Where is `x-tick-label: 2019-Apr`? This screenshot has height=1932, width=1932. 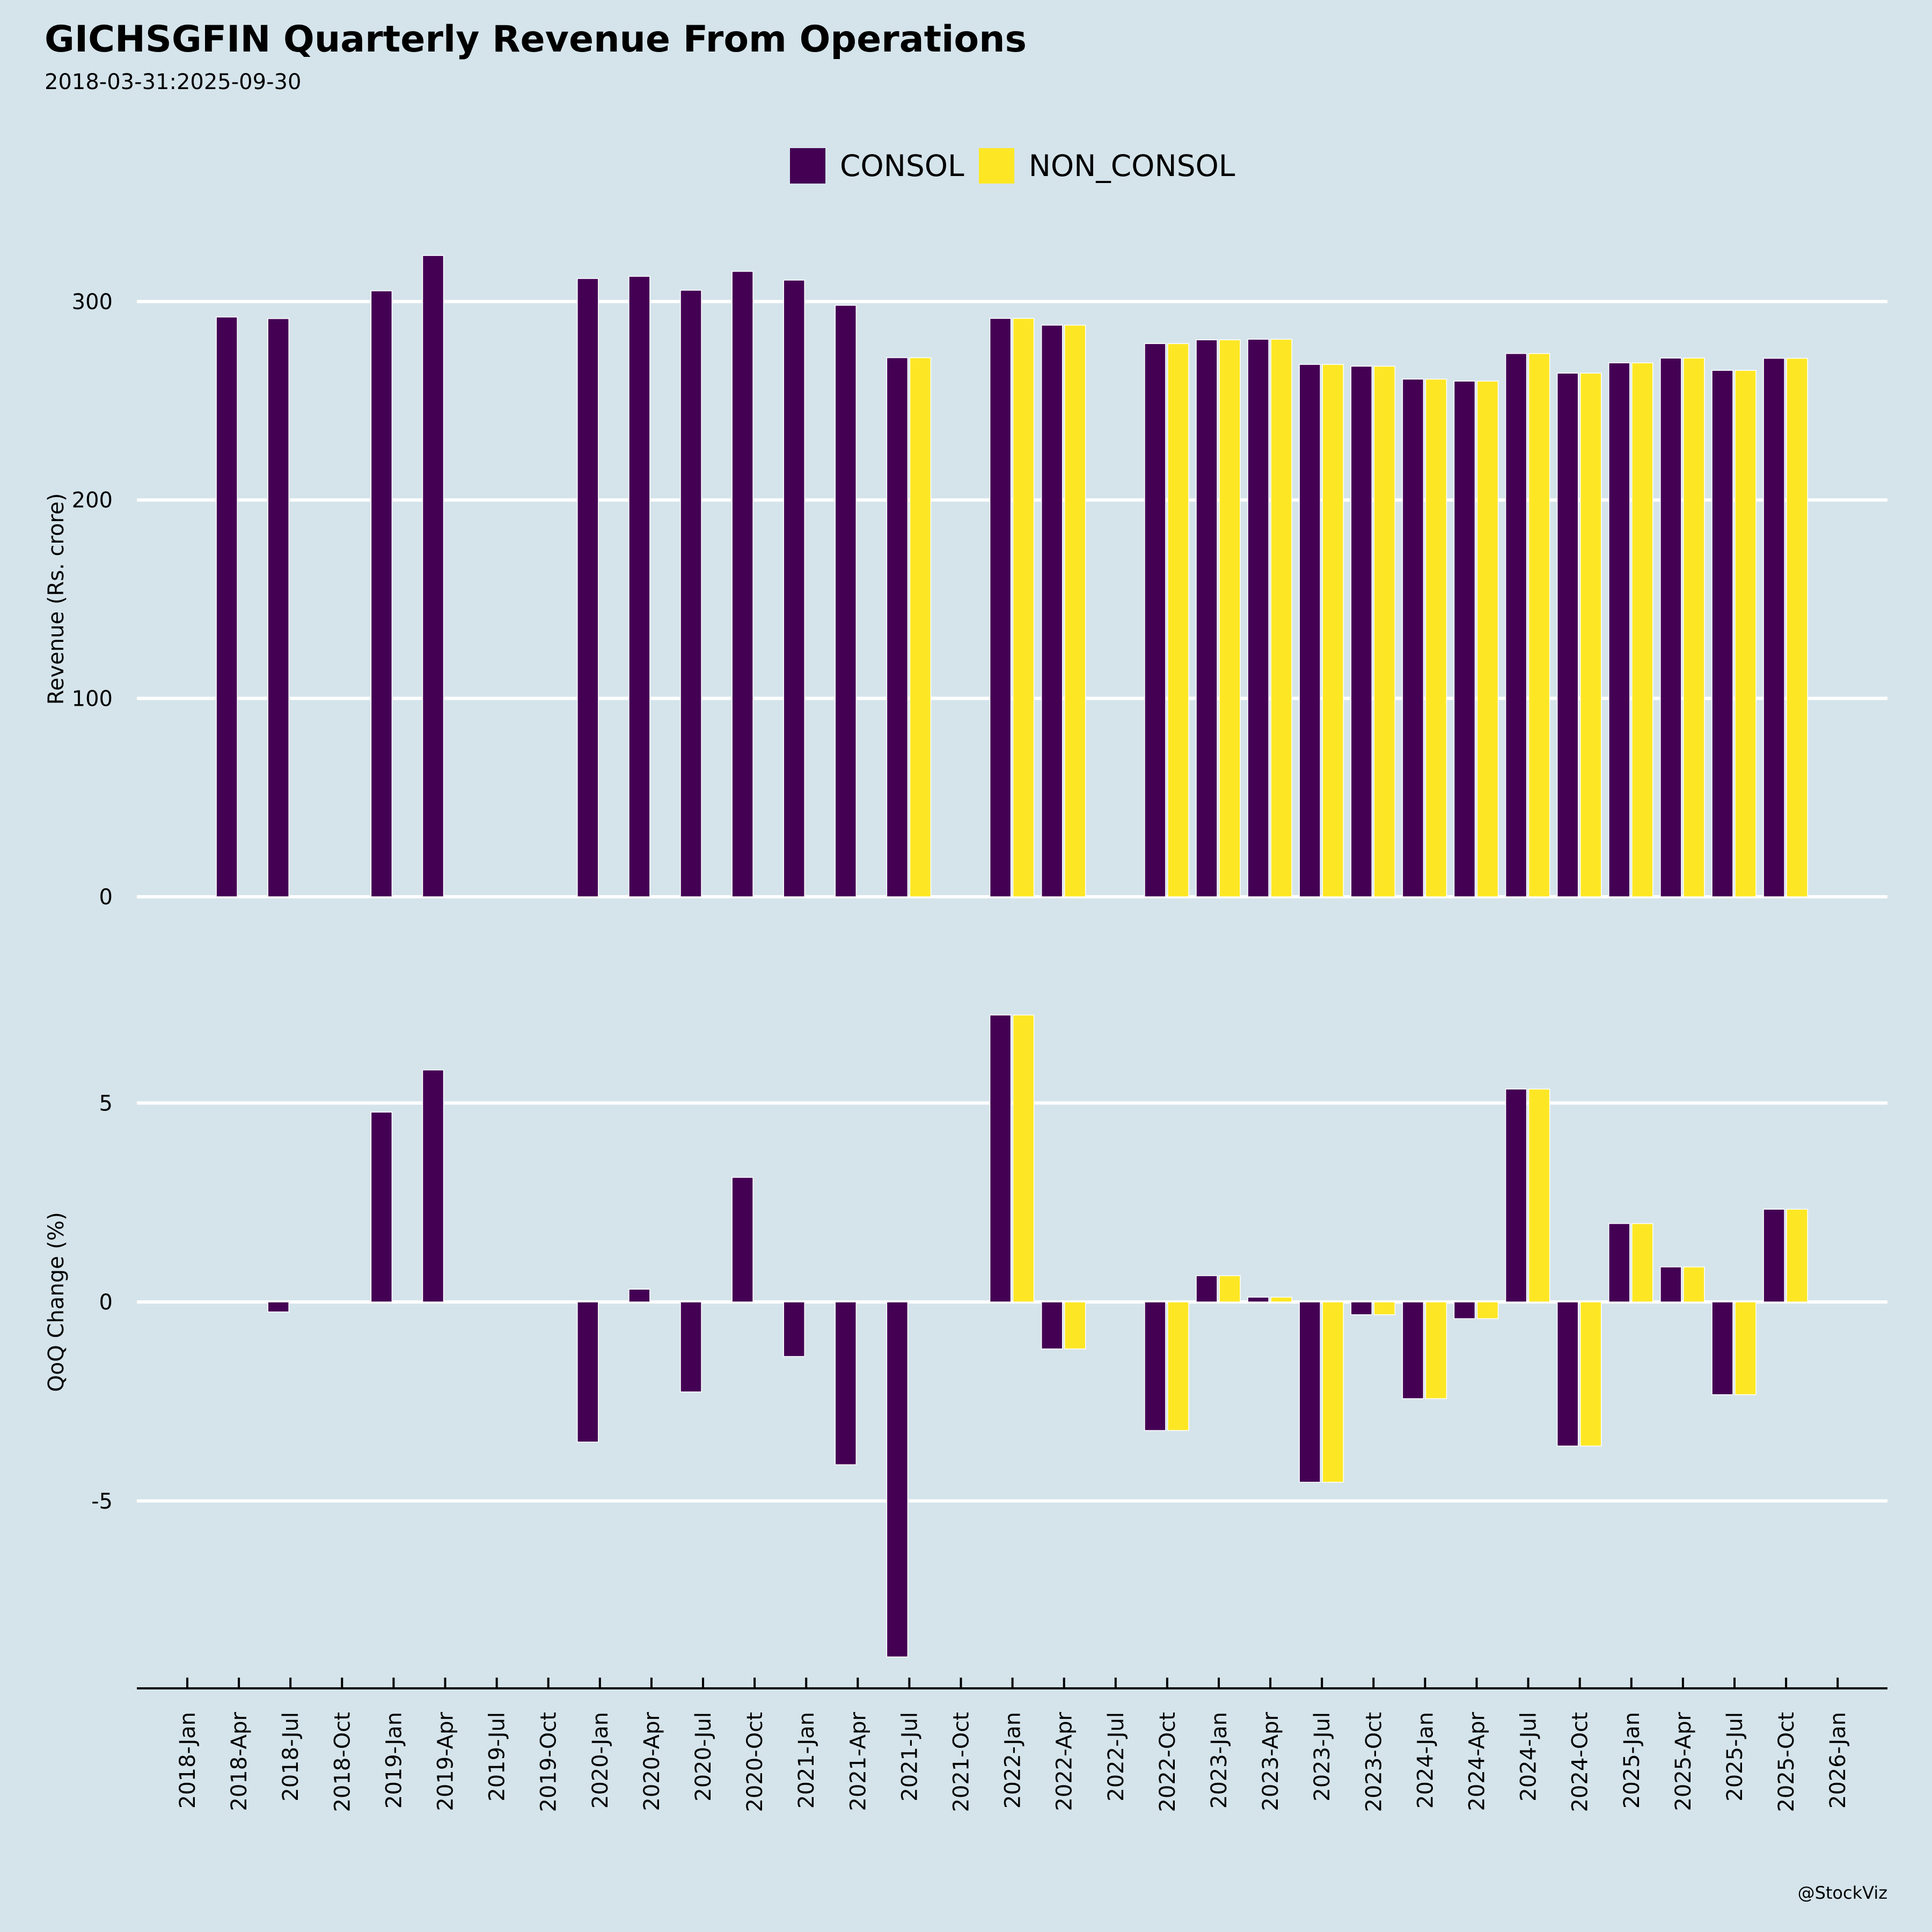
x-tick-label: 2019-Apr is located at coordinates (446, 1761).